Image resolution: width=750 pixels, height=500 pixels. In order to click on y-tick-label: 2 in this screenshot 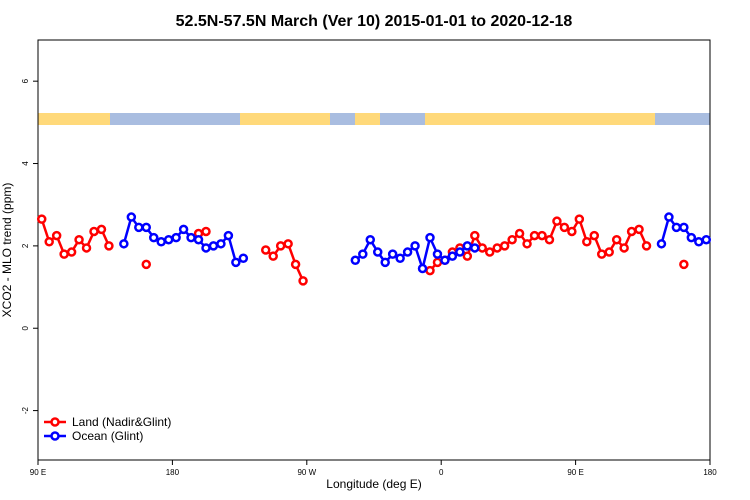, I will do `click(25, 245)`.